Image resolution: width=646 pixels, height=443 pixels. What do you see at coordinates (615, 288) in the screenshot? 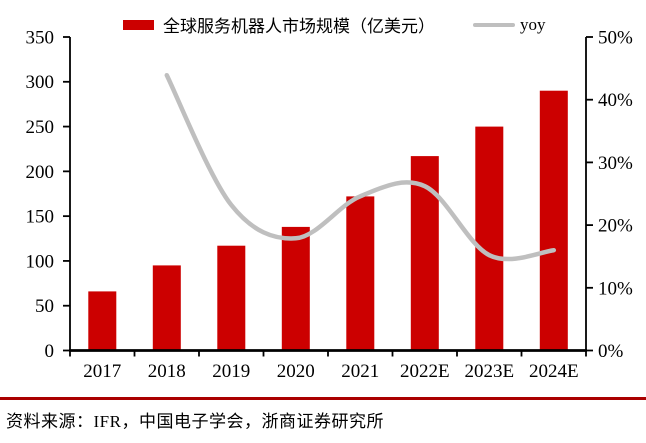
I see `right-axis-label: 10%` at bounding box center [615, 288].